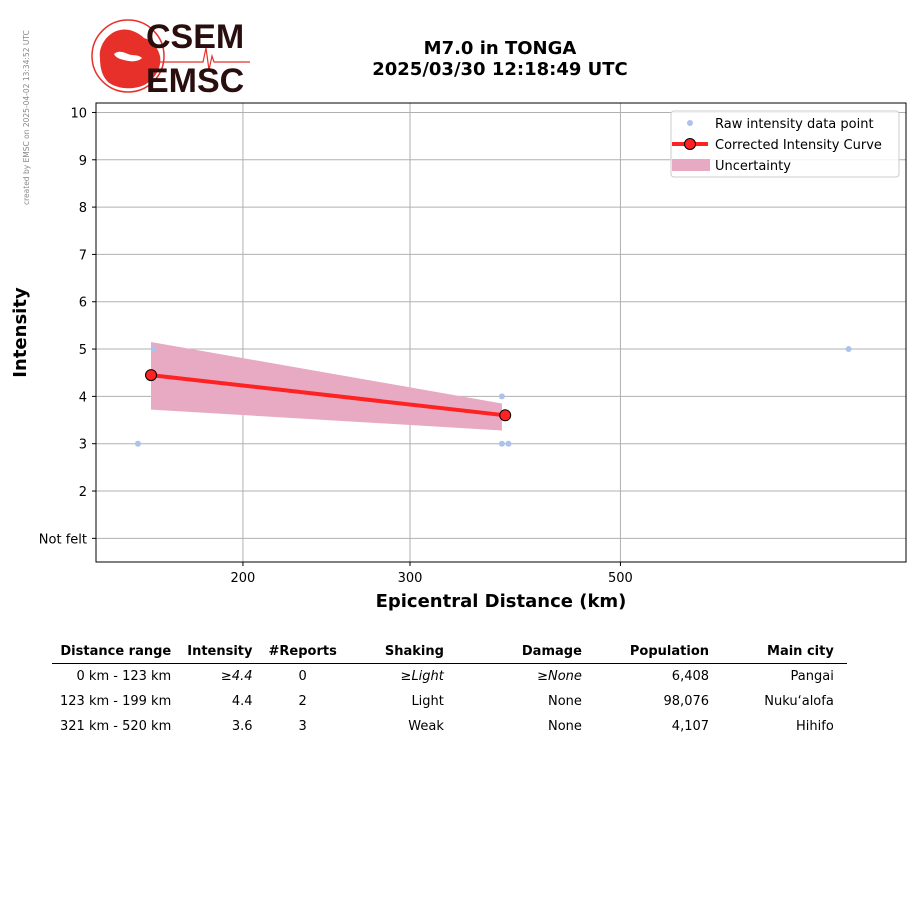 This screenshot has width=915, height=905. Describe the element at coordinates (653, 652) in the screenshot. I see `header-population: Population` at that location.